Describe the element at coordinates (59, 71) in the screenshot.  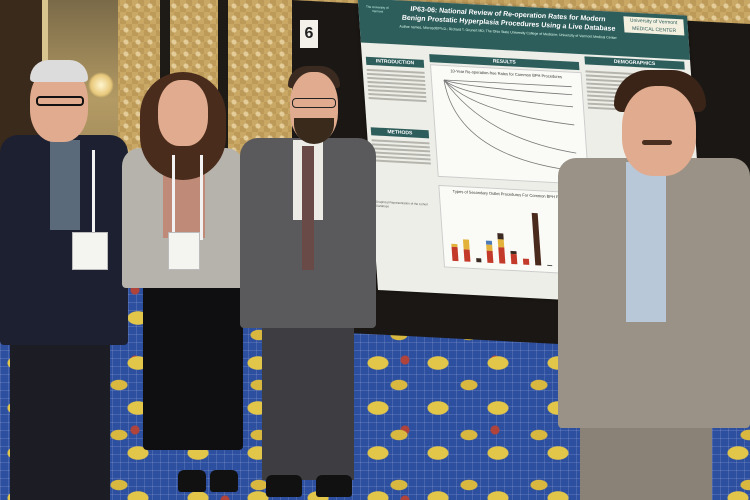
I see `grey-hair` at that location.